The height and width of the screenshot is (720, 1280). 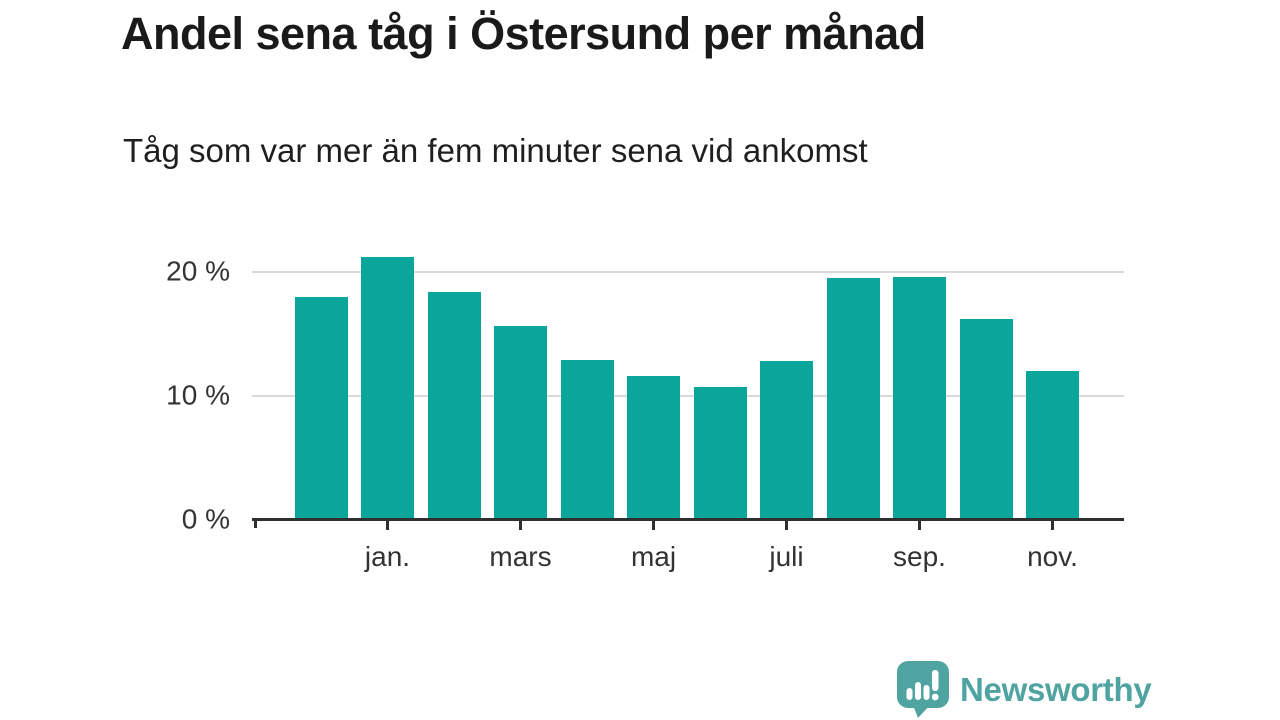 What do you see at coordinates (653, 448) in the screenshot?
I see `bar-maj` at bounding box center [653, 448].